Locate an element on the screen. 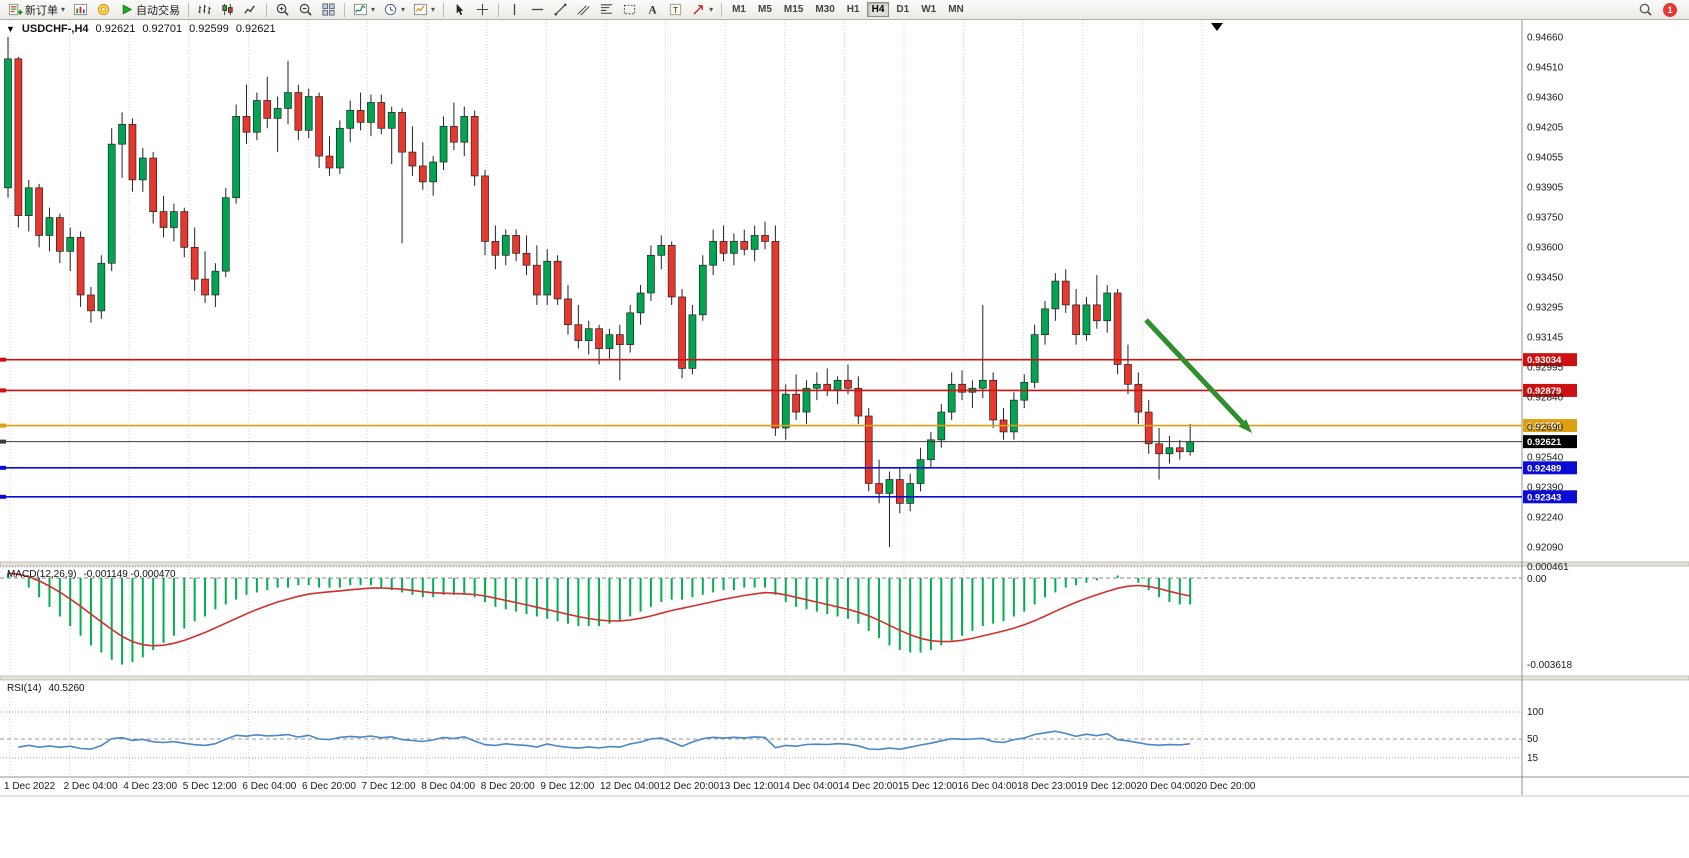 The height and width of the screenshot is (858, 1689). timeframe-w1-button: W1 is located at coordinates (929, 9).